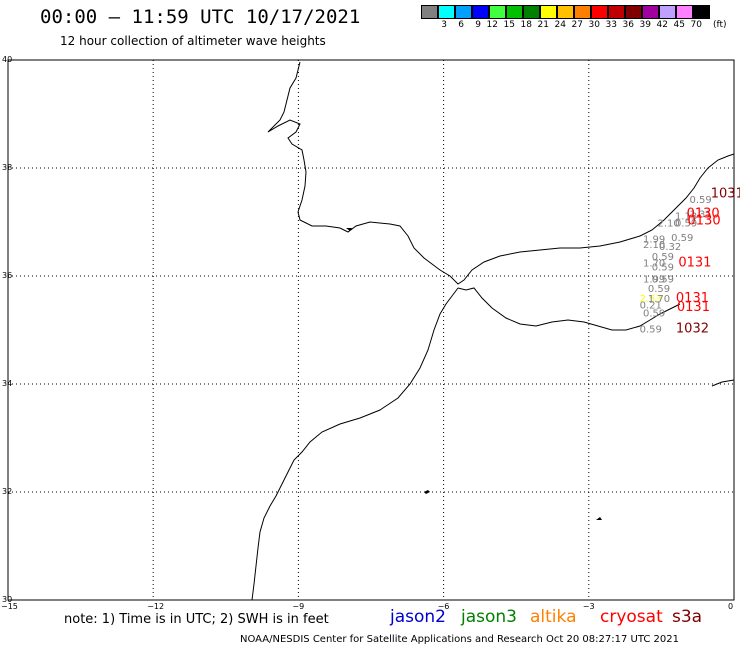 The height and width of the screenshot is (650, 740). I want to click on legend-label: 6, so click(461, 25).